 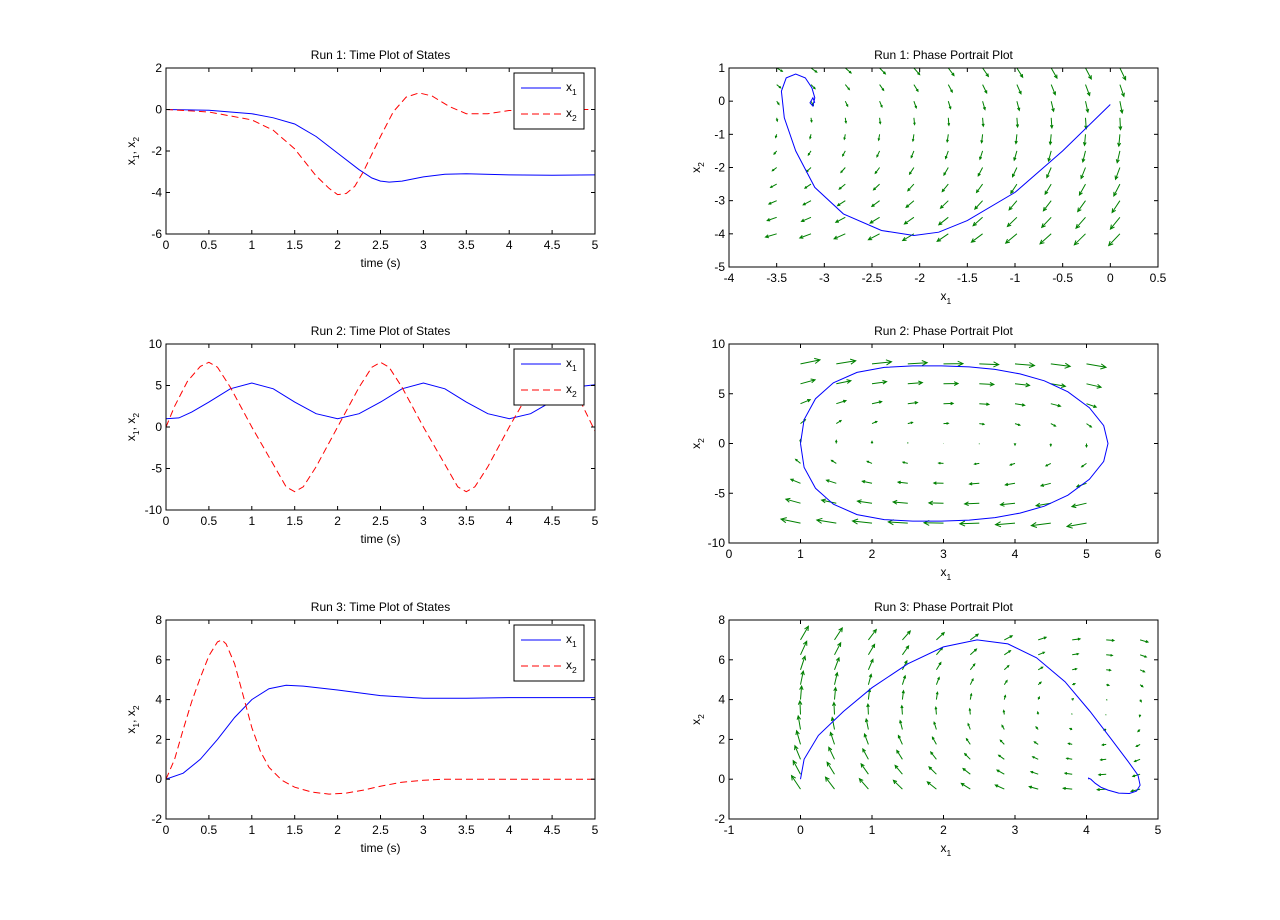 What do you see at coordinates (166, 245) in the screenshot?
I see `x-tick-label: 0` at bounding box center [166, 245].